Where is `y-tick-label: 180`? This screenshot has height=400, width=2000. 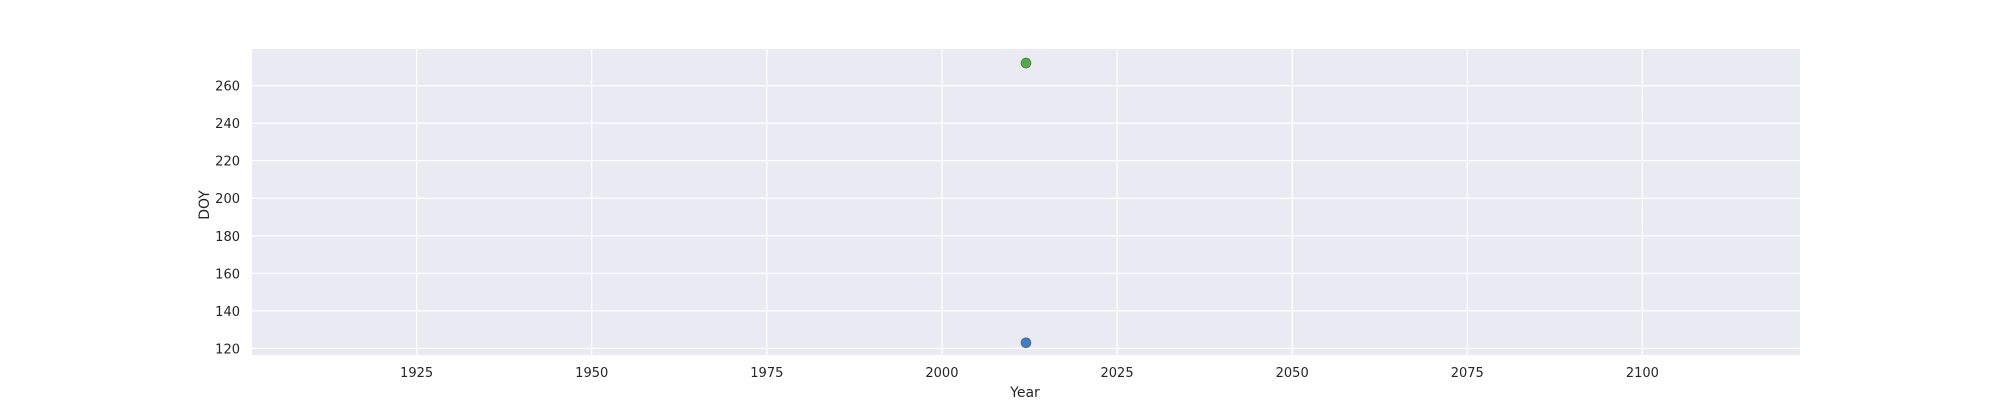 y-tick-label: 180 is located at coordinates (227, 237).